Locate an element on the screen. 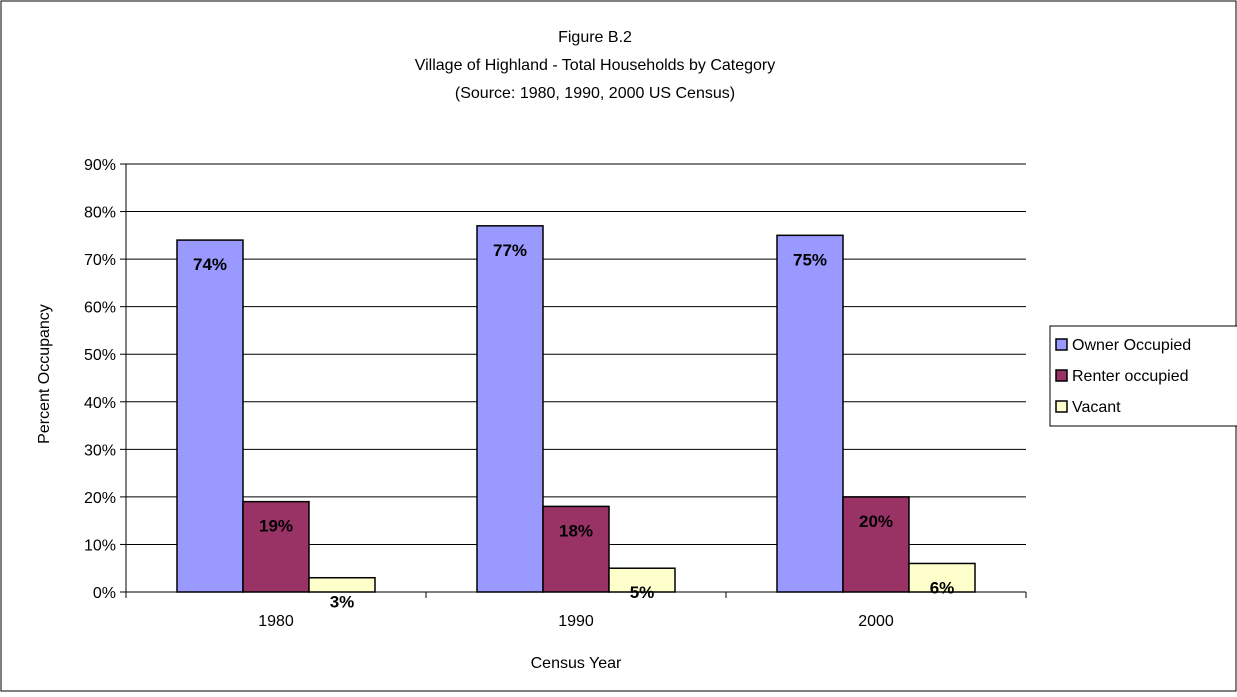 This screenshot has width=1237, height=697. chart-title-line-3: (Source: 1980, 1990, 2000 US Census) is located at coordinates (595, 93).